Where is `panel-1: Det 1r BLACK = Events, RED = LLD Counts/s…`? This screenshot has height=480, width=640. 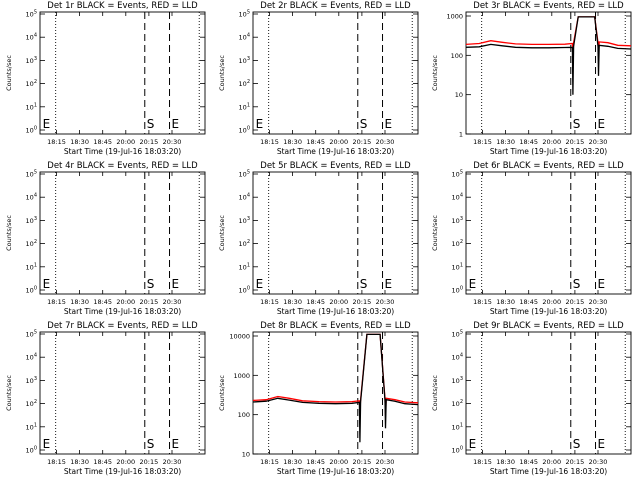 panel-1: Det 1r BLACK = Events, RED = LLD Counts/s… is located at coordinates (105, 78).